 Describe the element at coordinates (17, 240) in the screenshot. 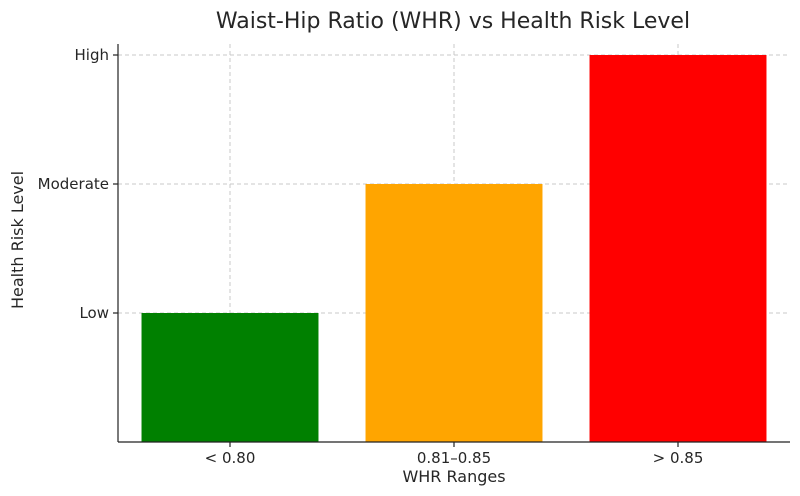

I see `y-axis-label: Health Risk Level` at that location.